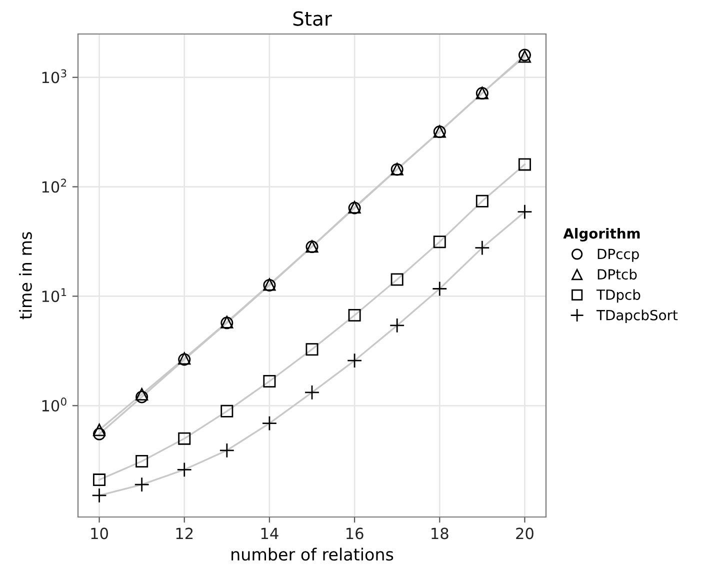 Image resolution: width=701 pixels, height=572 pixels. I want to click on x-tick-label: 10, so click(99, 534).